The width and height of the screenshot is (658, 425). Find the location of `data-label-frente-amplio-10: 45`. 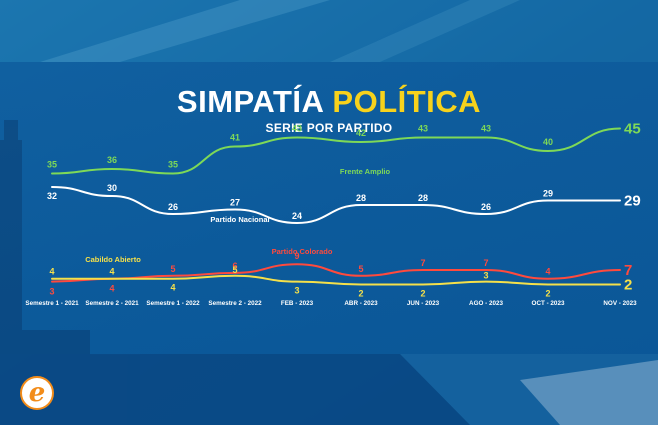

data-label-frente-amplio-10: 45 is located at coordinates (632, 129).